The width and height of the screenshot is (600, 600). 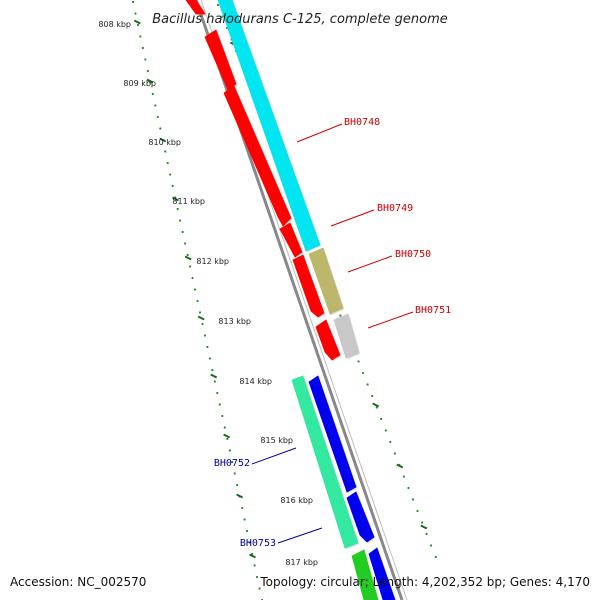 I want to click on gene-label-bh0750: BH0750, so click(x=389, y=261).